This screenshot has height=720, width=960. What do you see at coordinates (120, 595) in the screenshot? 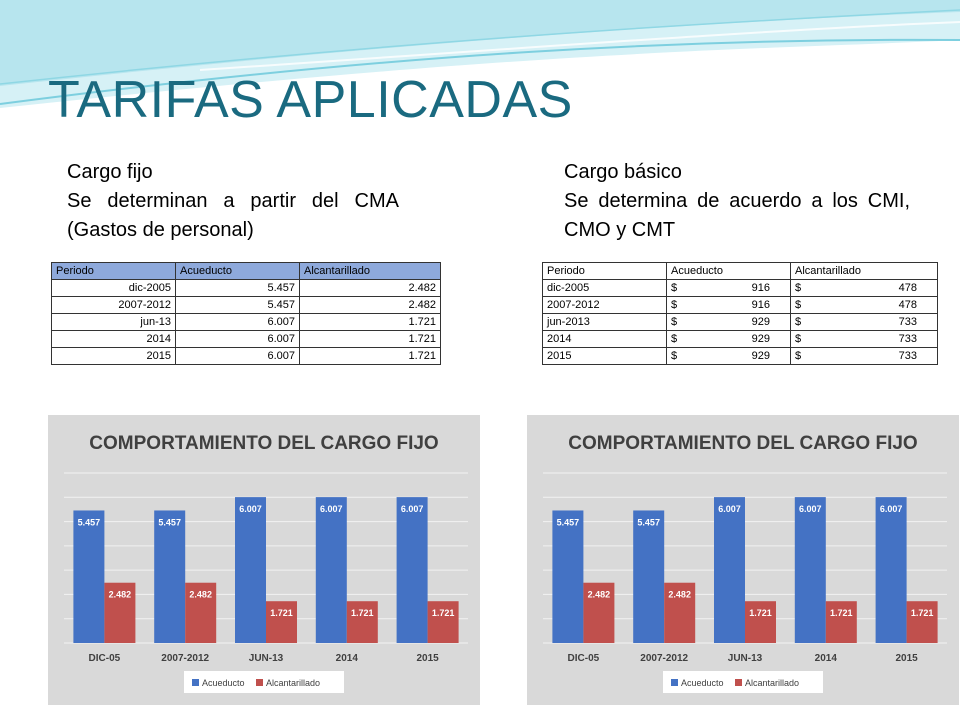
I see `data-label: 2.482` at bounding box center [120, 595].